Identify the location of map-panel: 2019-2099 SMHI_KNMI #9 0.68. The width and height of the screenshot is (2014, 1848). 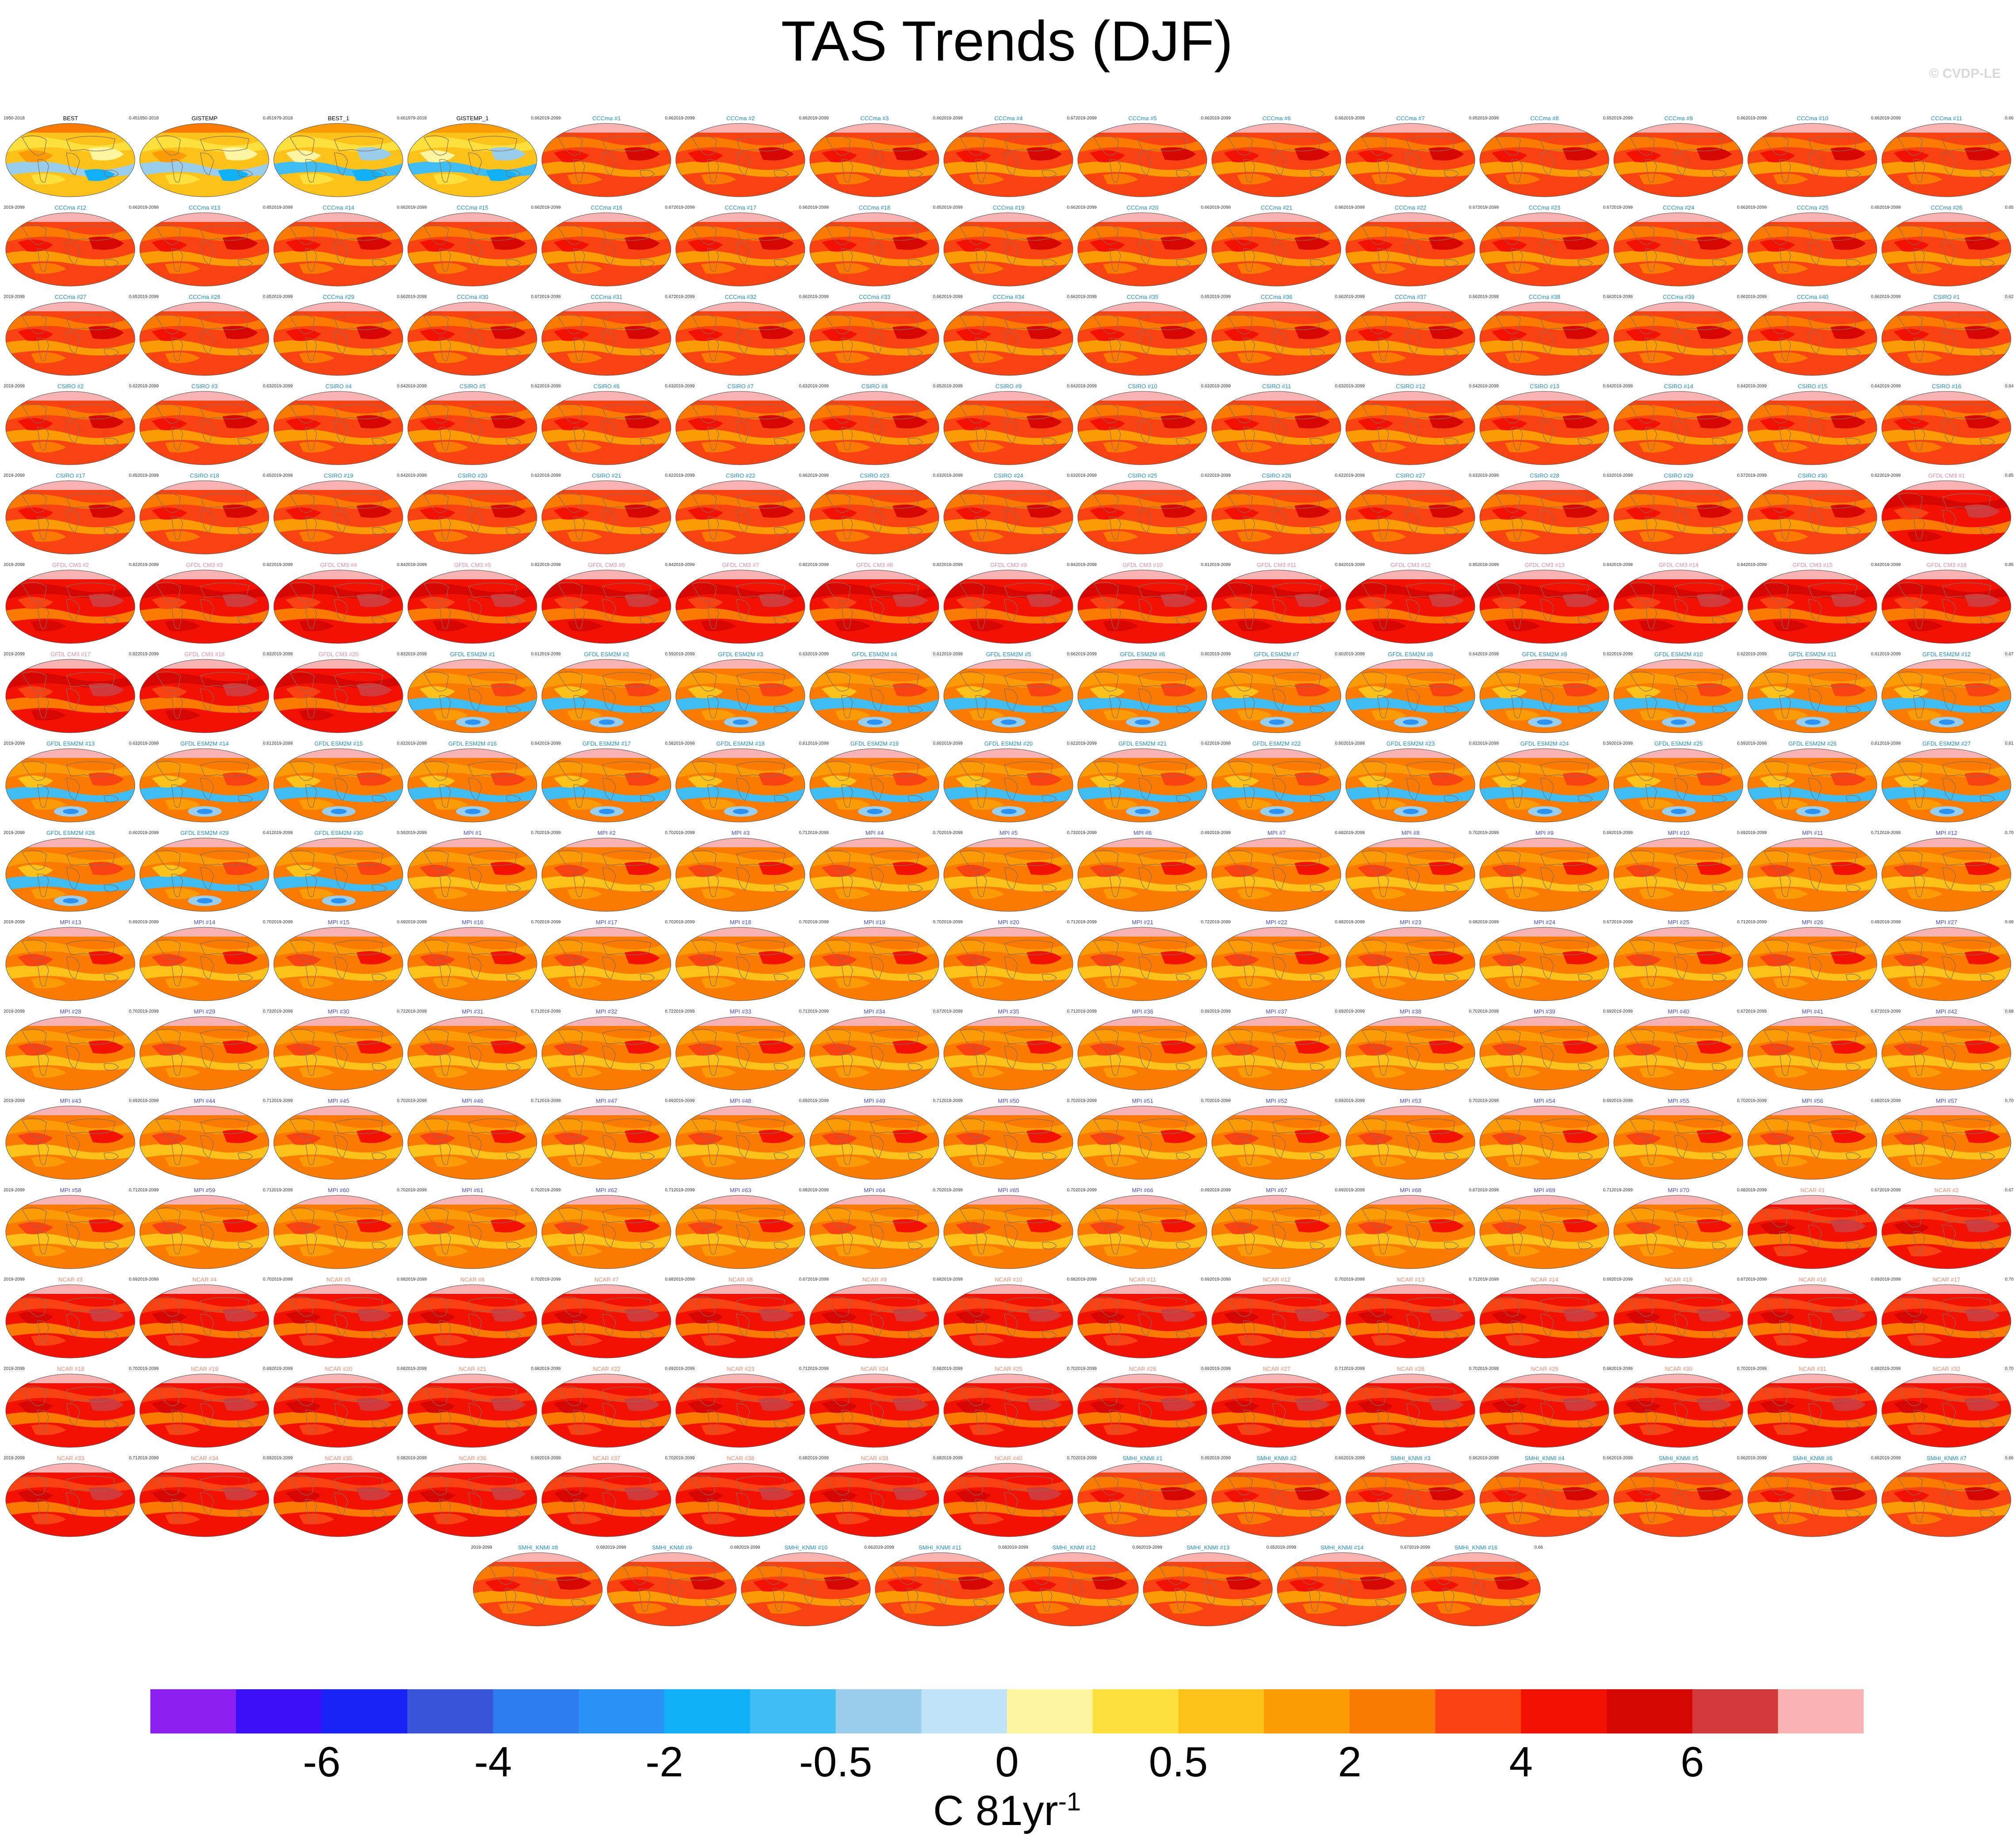
(672, 1586).